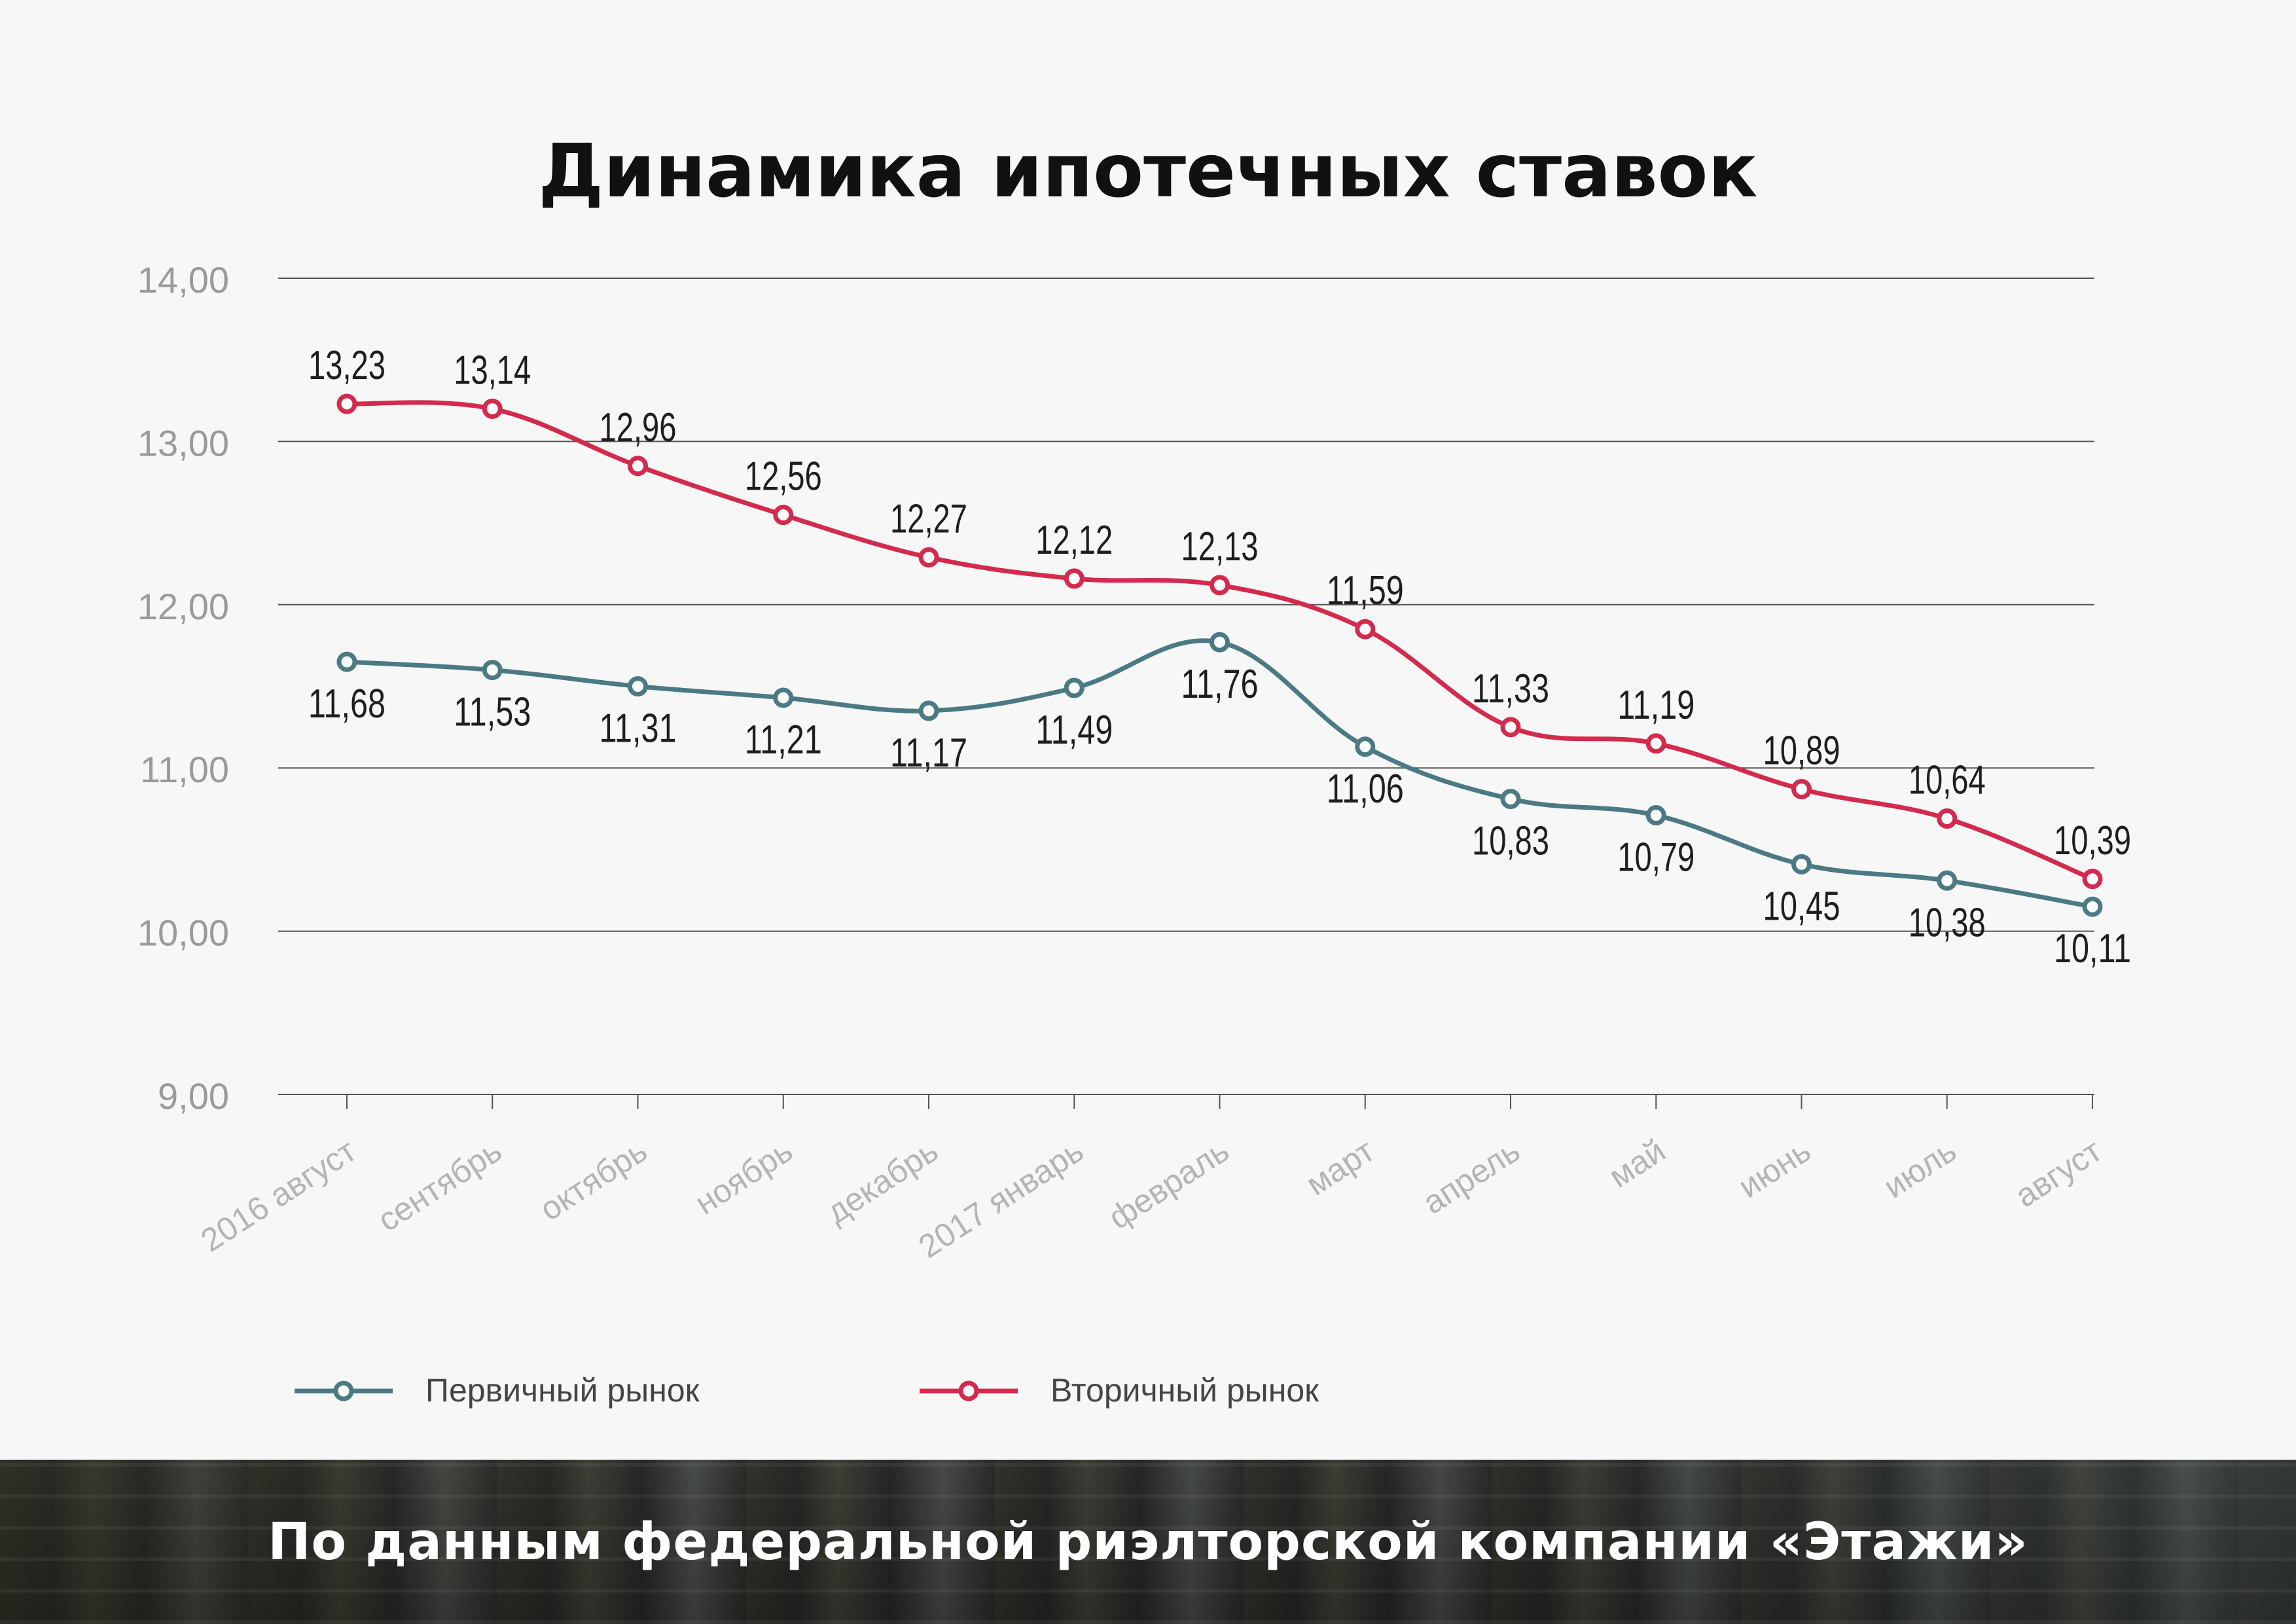 The height and width of the screenshot is (1624, 2296). Describe the element at coordinates (183, 933) in the screenshot. I see `y-tick-label: 10,00` at that location.